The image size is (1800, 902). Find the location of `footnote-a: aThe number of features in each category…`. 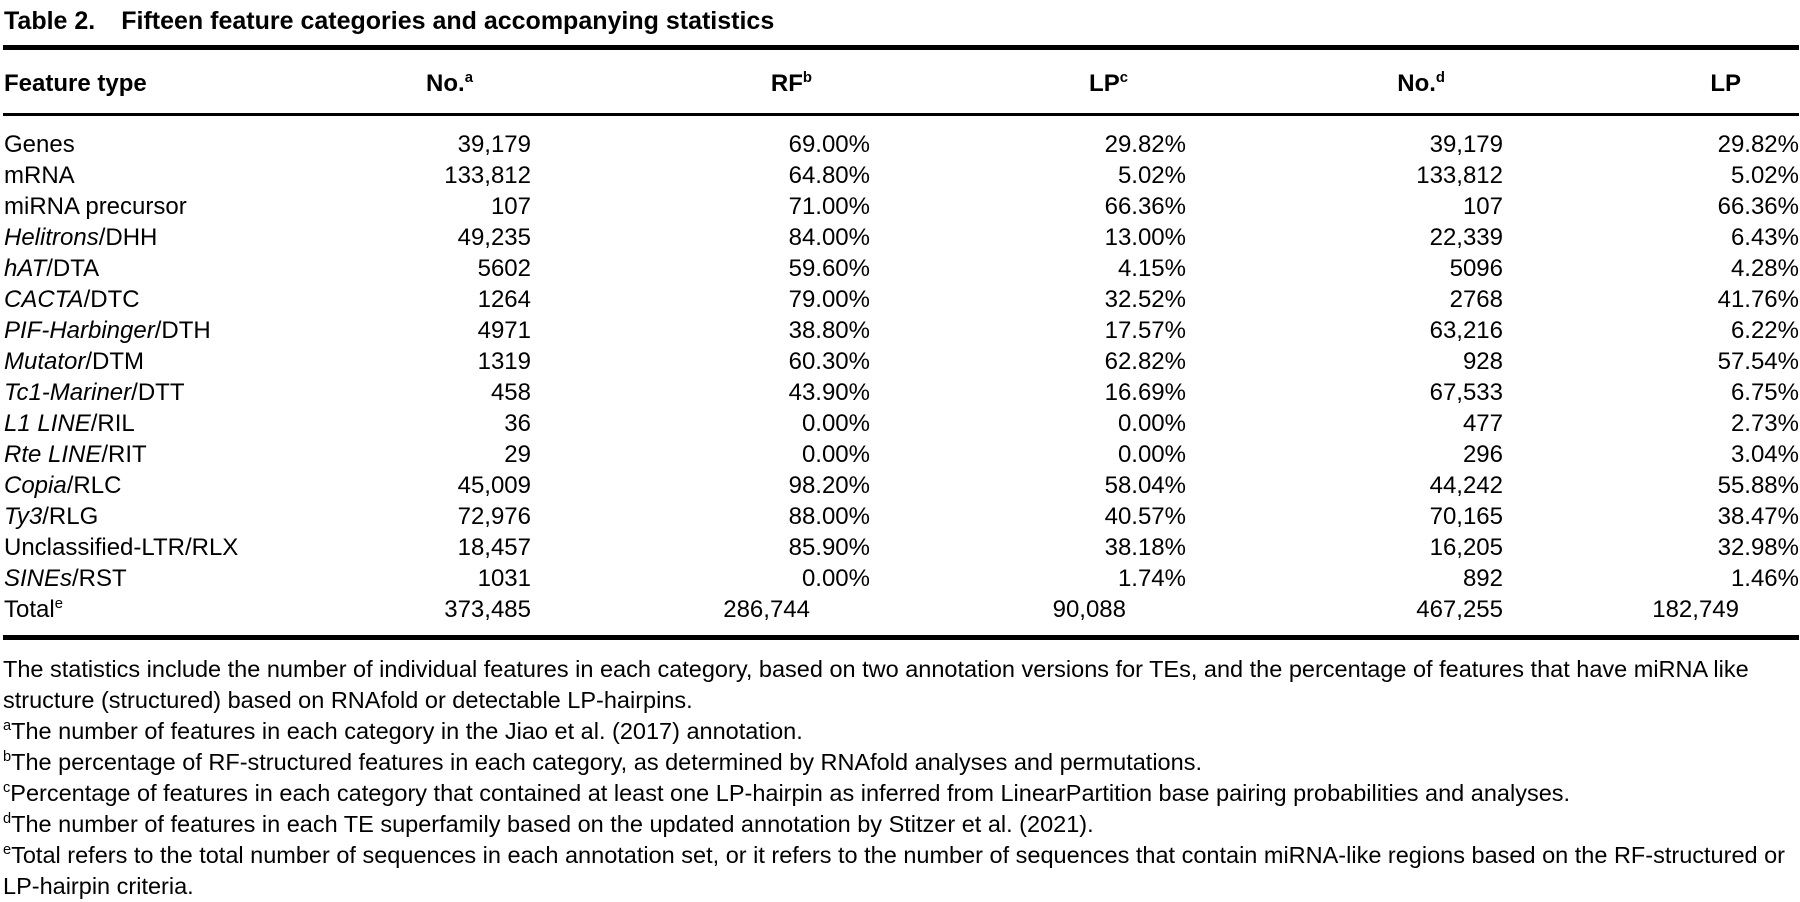

footnote-a: aThe number of features in each category… is located at coordinates (898, 731).